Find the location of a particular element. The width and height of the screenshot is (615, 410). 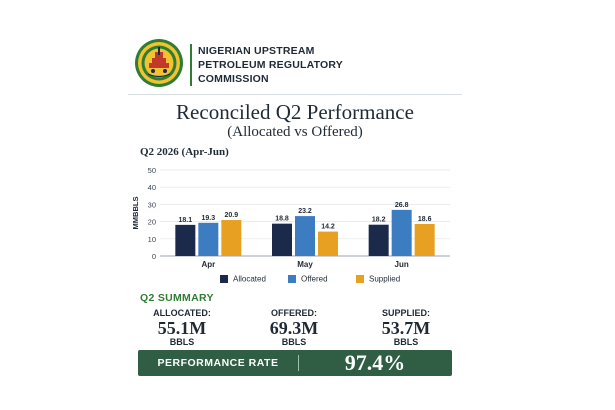

data-label: 26.8 is located at coordinates (402, 205).